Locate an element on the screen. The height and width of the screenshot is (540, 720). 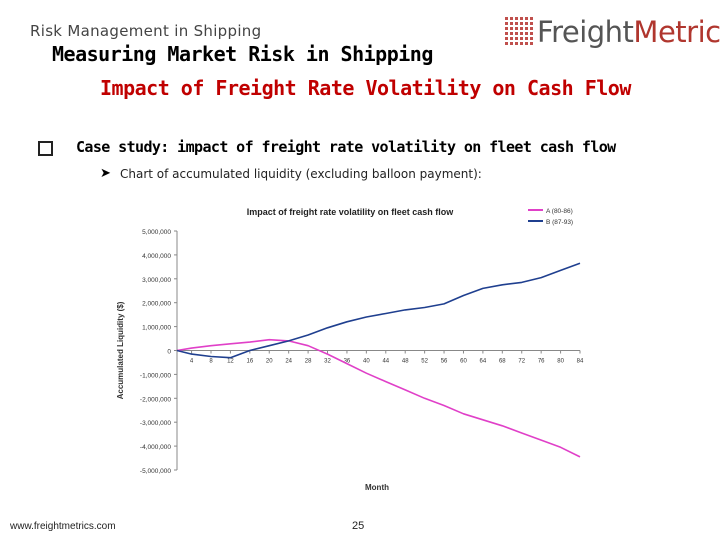
header-subtitle: Risk Management in Shipping is located at coordinates (146, 31).